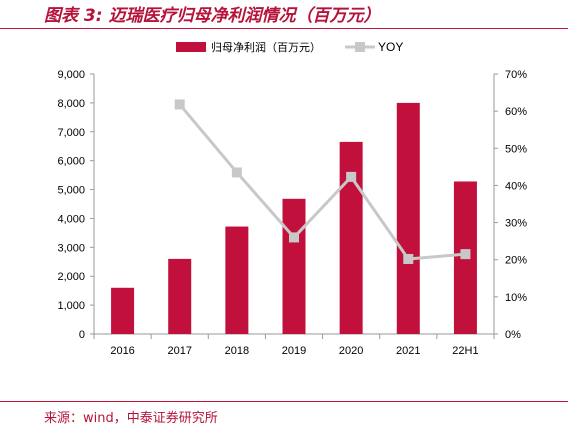 Image resolution: width=568 pixels, height=426 pixels. Describe the element at coordinates (266, 47) in the screenshot. I see `legend-bar-label: 归母净利润（百万元）` at that location.